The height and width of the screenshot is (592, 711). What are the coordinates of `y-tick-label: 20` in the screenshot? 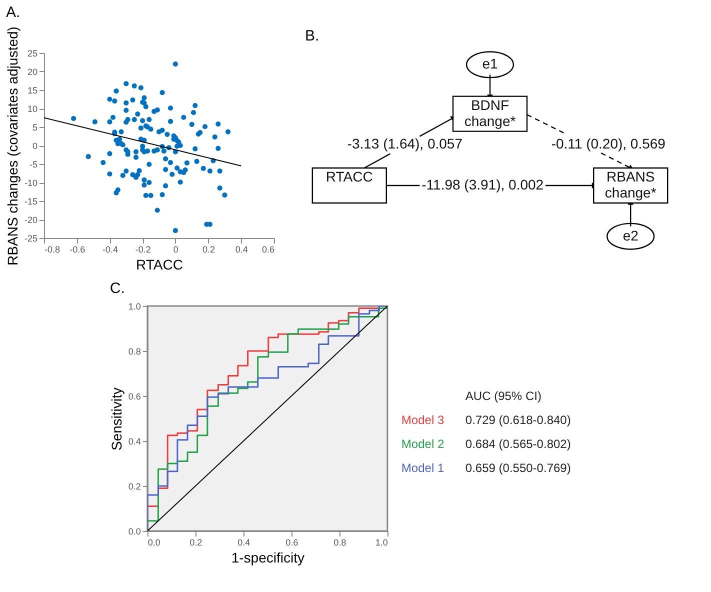 It's located at (32, 72).